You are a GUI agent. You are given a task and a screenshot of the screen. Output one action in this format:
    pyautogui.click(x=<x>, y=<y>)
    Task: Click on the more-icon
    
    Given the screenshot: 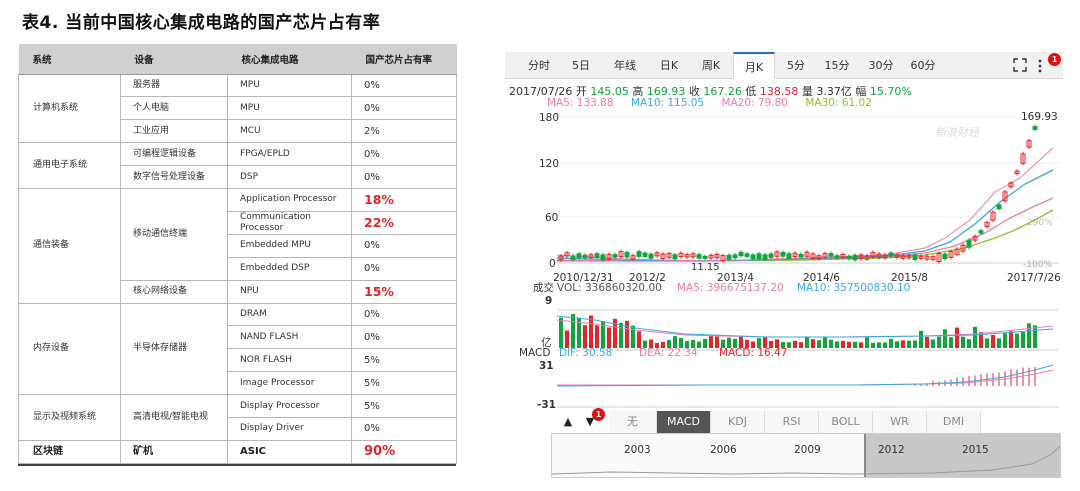 What is the action you would take?
    pyautogui.click(x=1040, y=66)
    